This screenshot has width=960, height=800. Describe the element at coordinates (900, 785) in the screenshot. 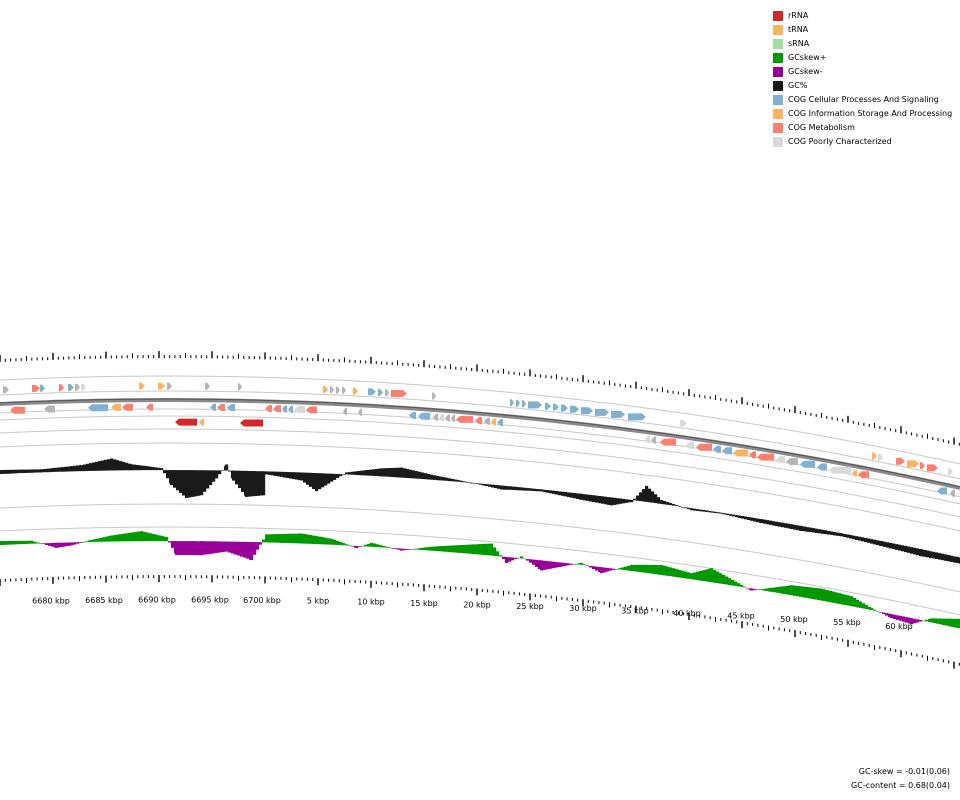

I see `gc-content-stat: GC-content = 0.68(0.04)` at that location.